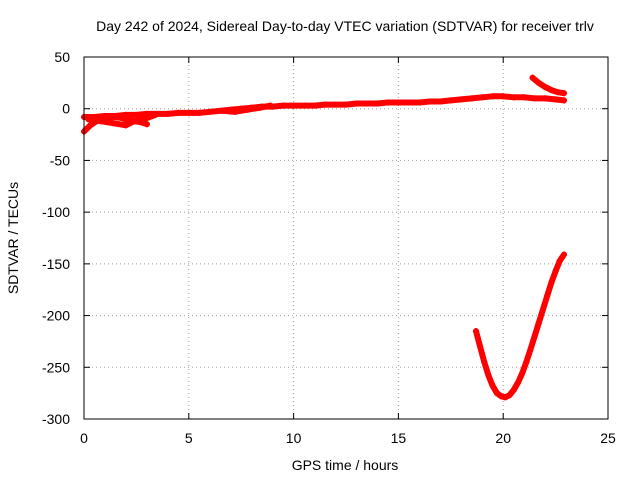  Describe the element at coordinates (608, 438) in the screenshot. I see `x-tick-label: 25` at that location.